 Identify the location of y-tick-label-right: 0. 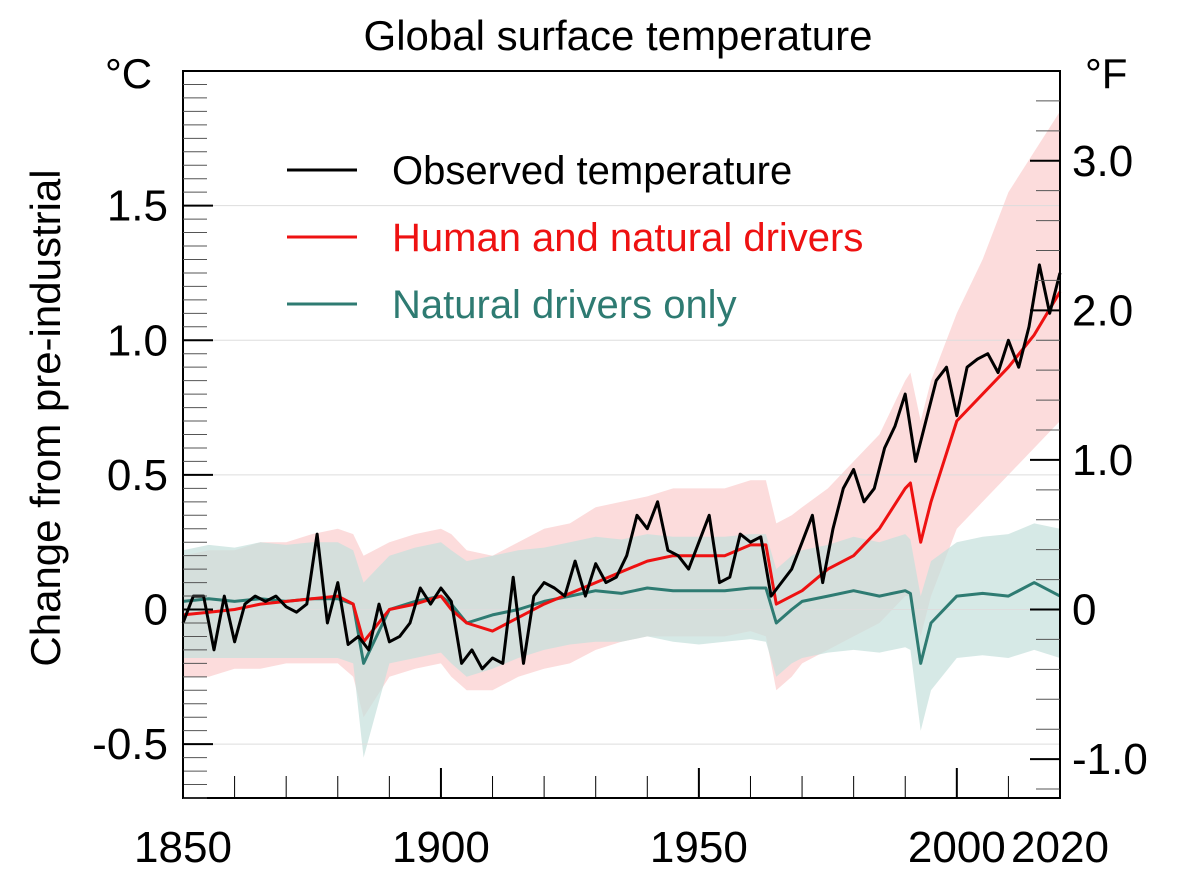
(1084, 610).